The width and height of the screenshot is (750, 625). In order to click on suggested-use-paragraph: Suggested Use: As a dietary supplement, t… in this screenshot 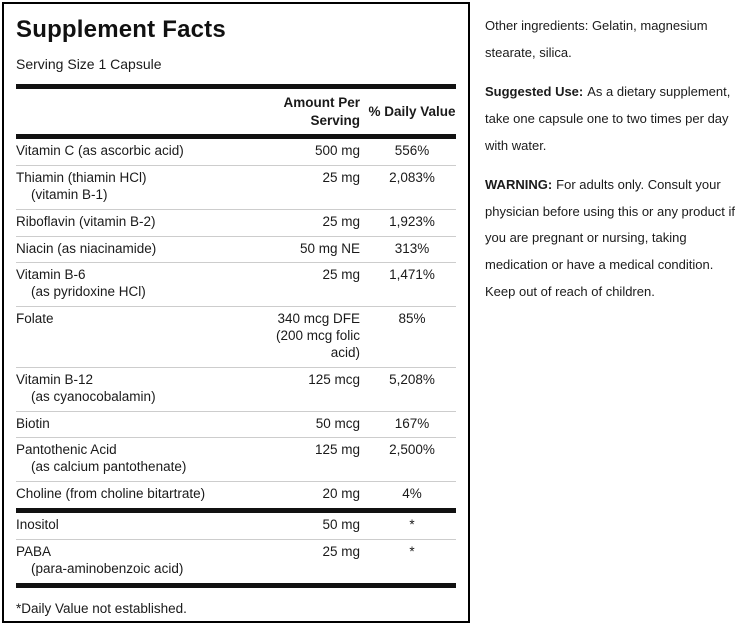, I will do `click(615, 119)`.